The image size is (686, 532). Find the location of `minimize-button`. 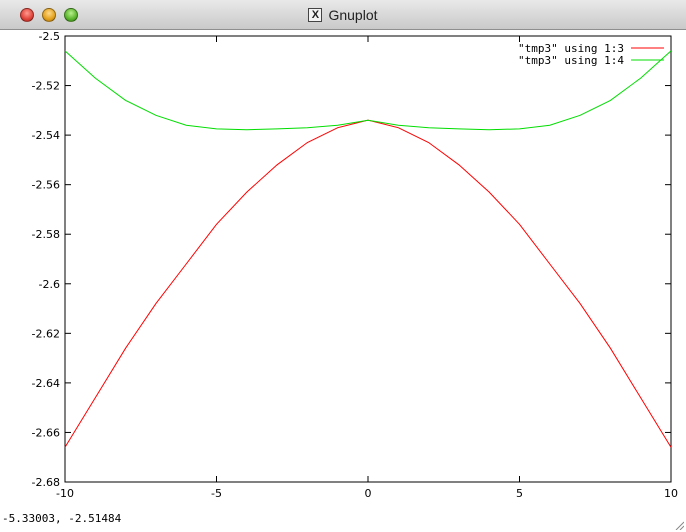

minimize-button is located at coordinates (49, 15).